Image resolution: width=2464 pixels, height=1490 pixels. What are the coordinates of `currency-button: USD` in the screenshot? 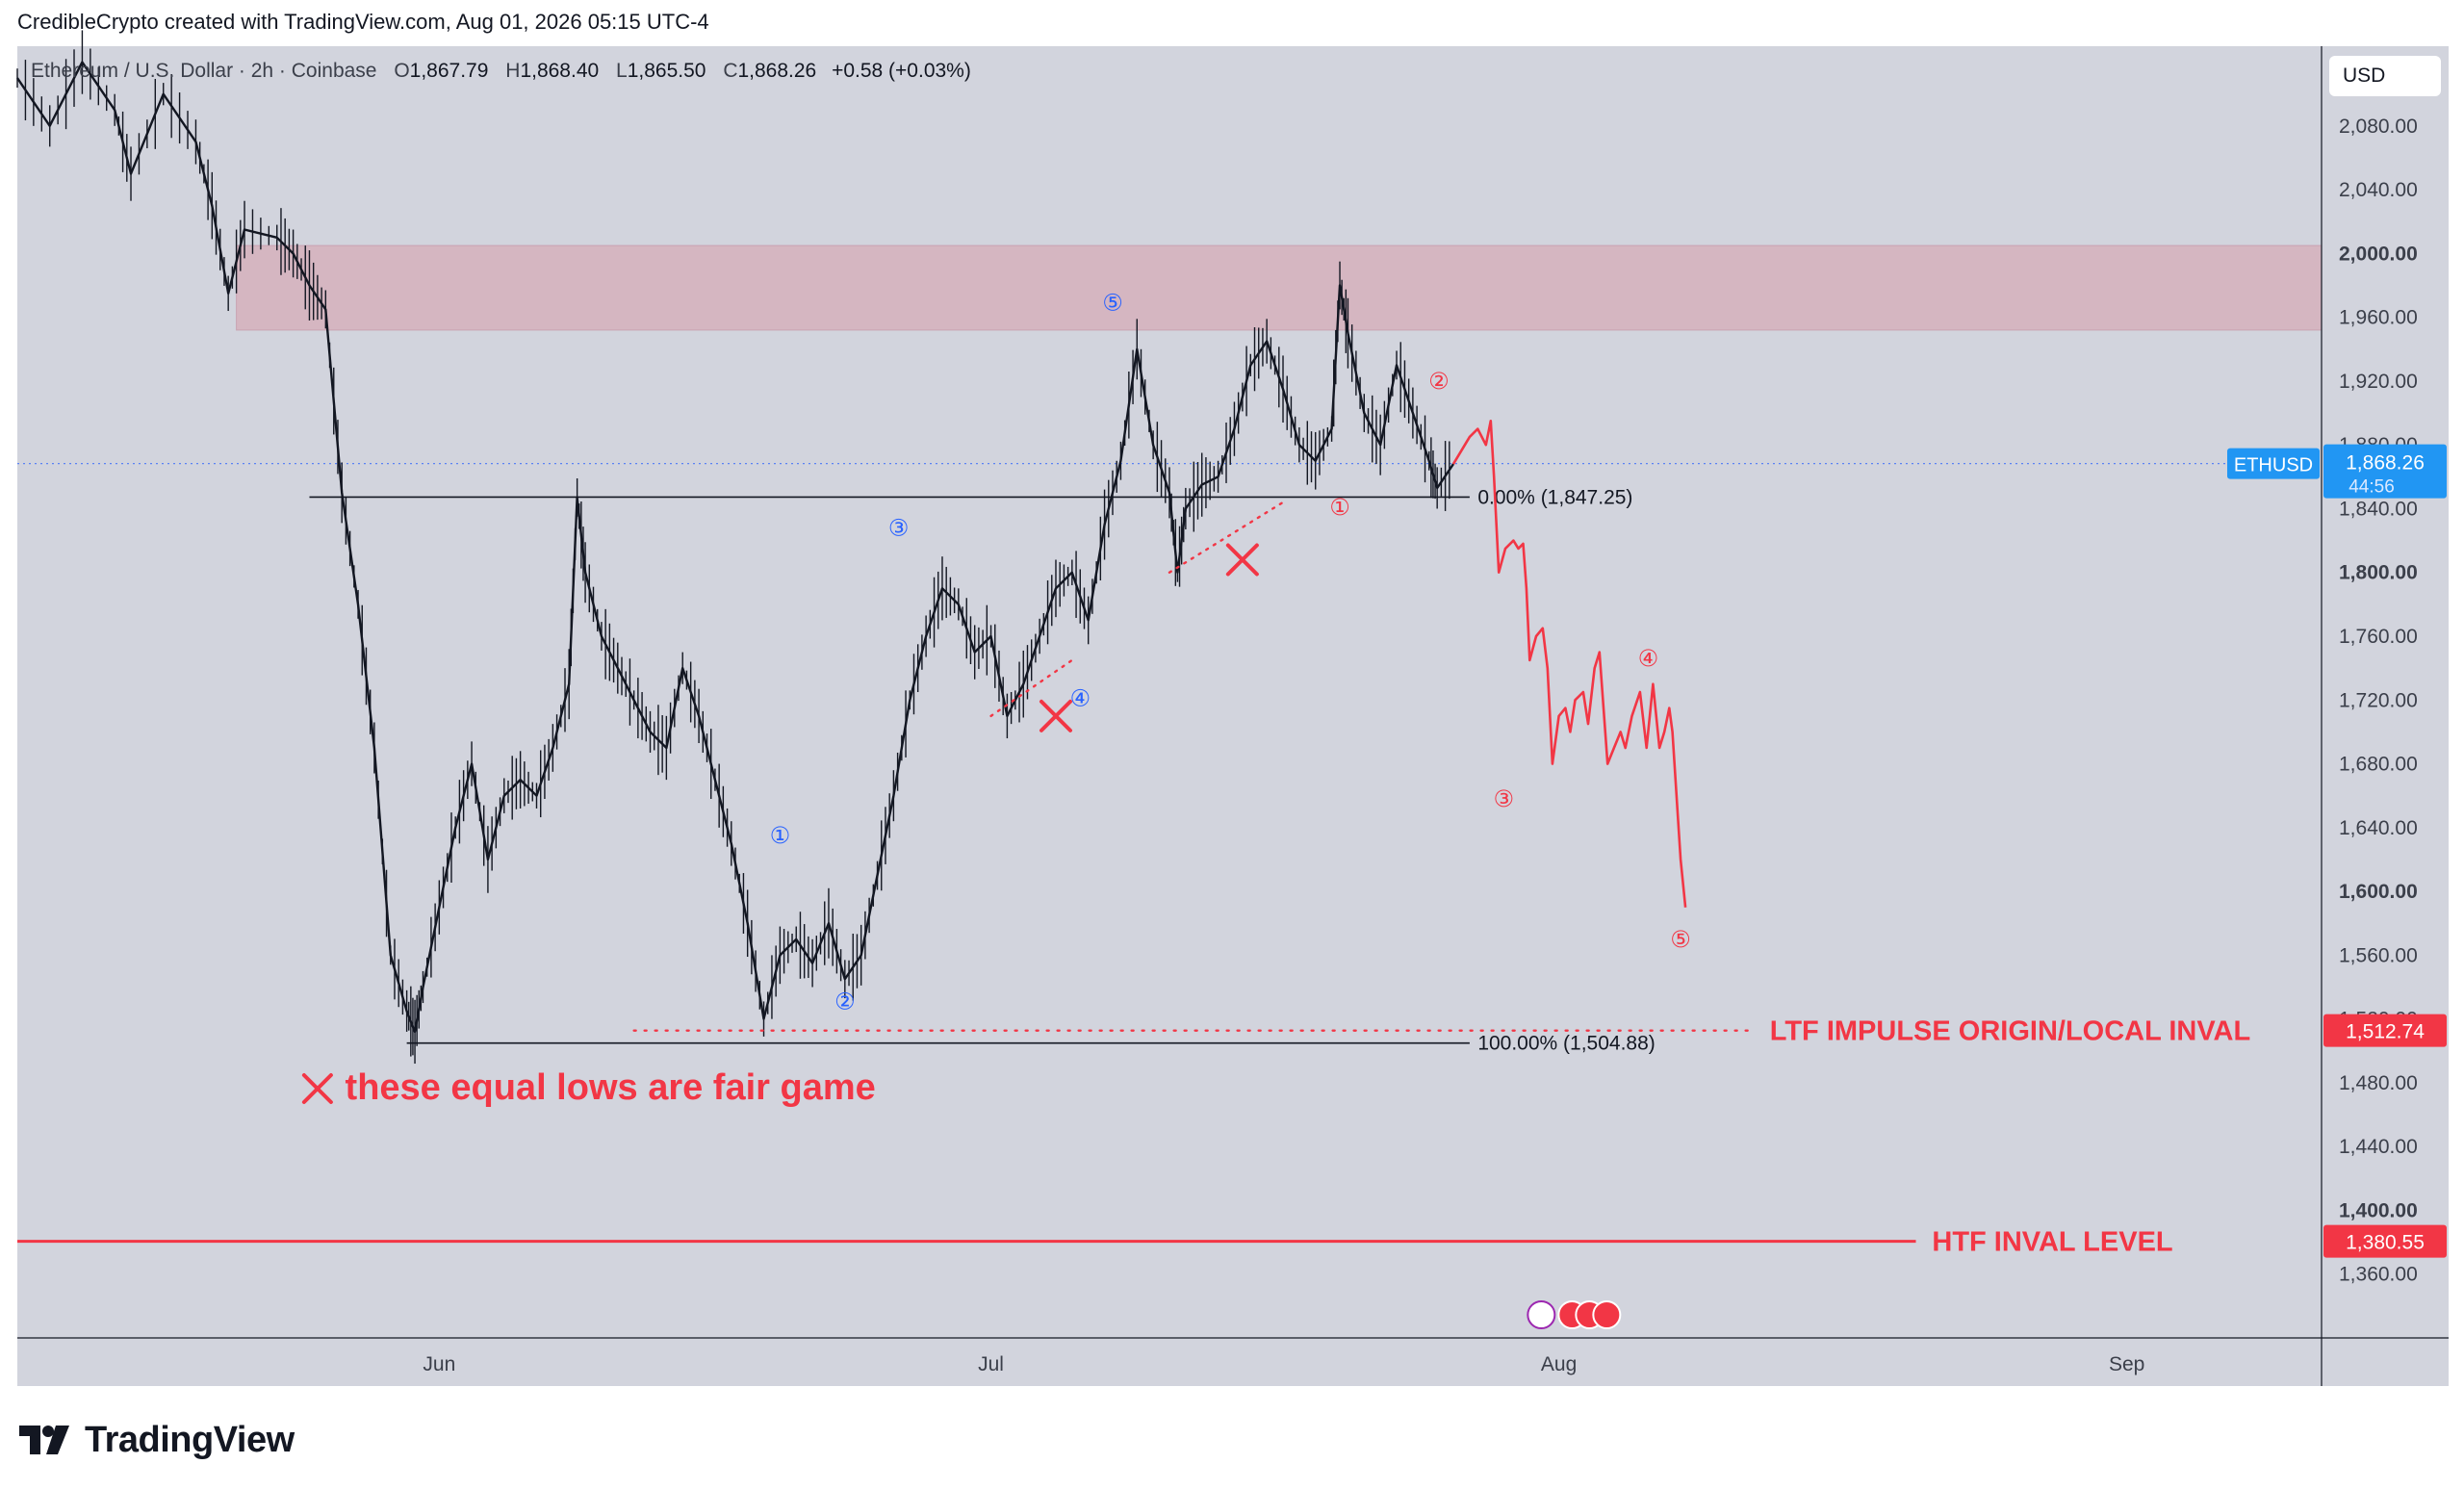 It's located at (2385, 76).